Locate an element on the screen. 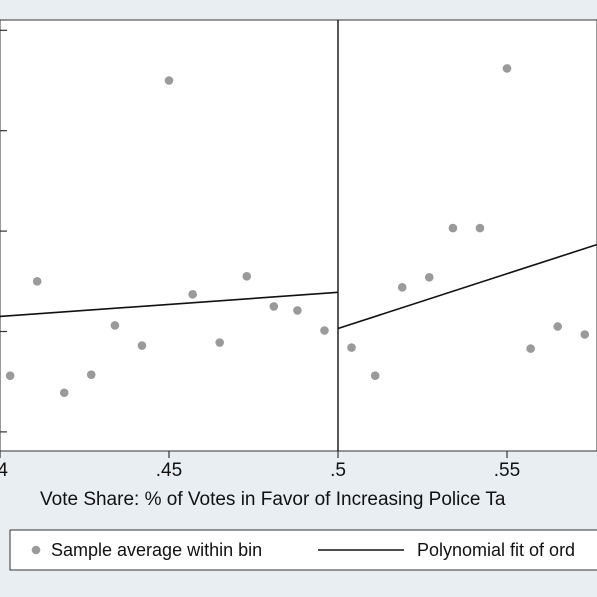 The height and width of the screenshot is (597, 597). legend-box is located at coordinates (303, 550).